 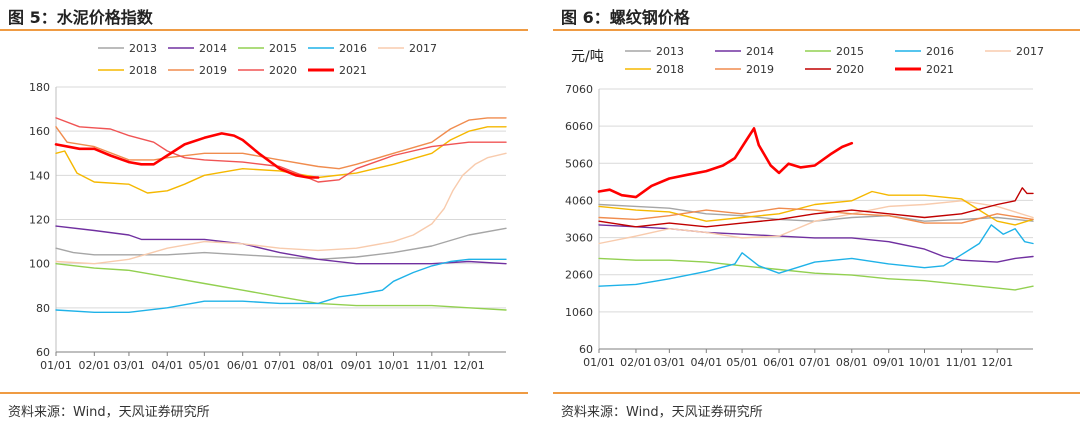 I want to click on y-tick-label: 7060, so click(x=579, y=89).